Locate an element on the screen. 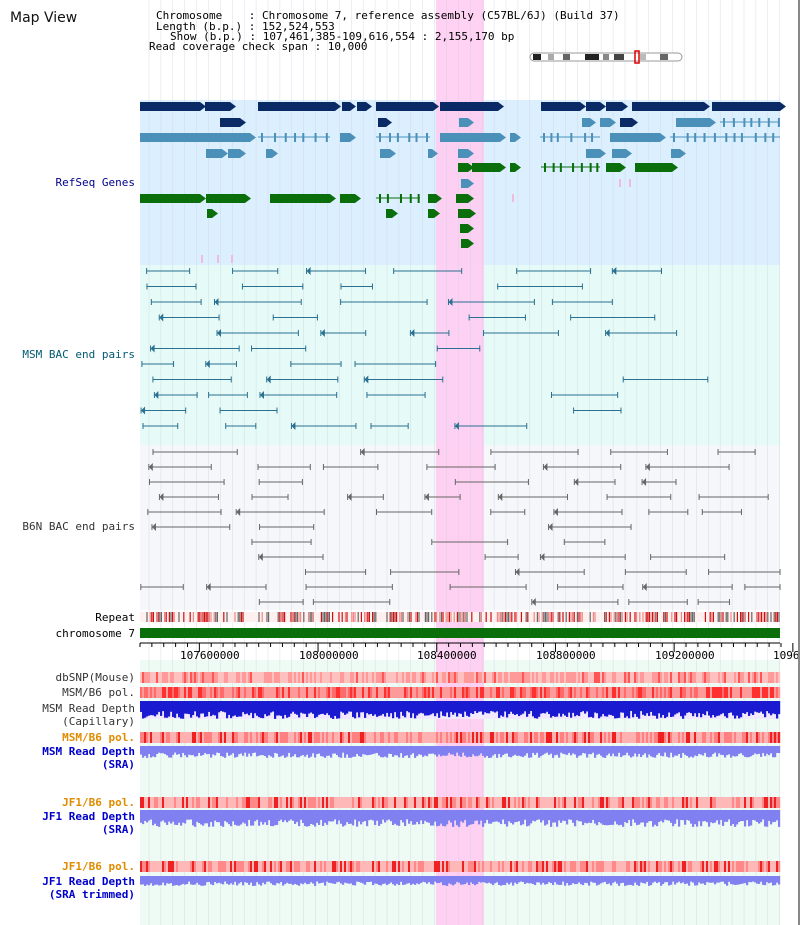 Image resolution: width=800 pixels, height=925 pixels. track-label-msm-bac: MSM BAC end pairs is located at coordinates (78, 354).